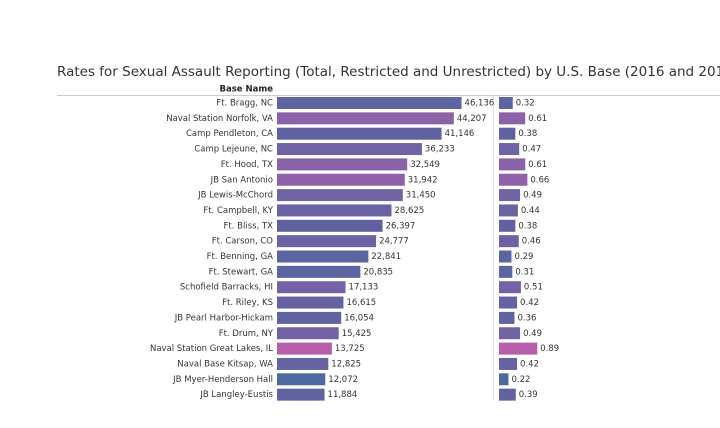  I want to click on value-label: 24,777, so click(394, 242).